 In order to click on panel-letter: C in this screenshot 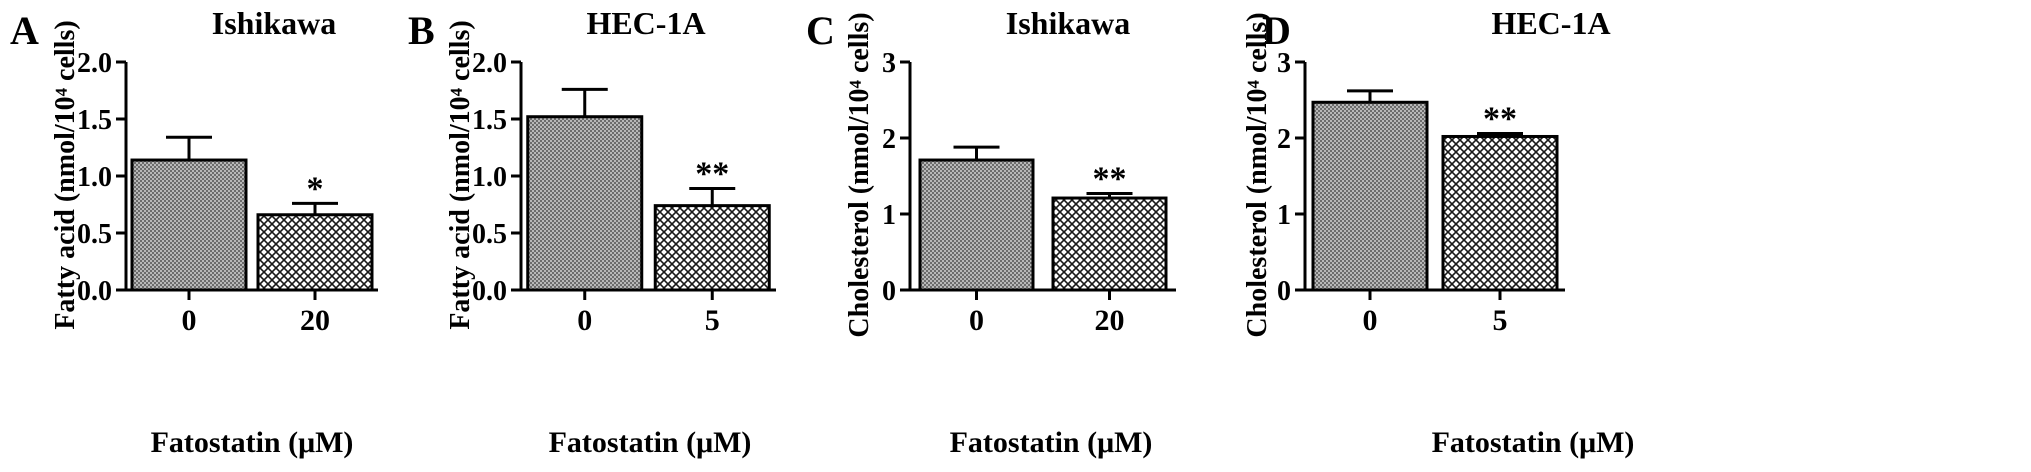, I will do `click(820, 30)`.